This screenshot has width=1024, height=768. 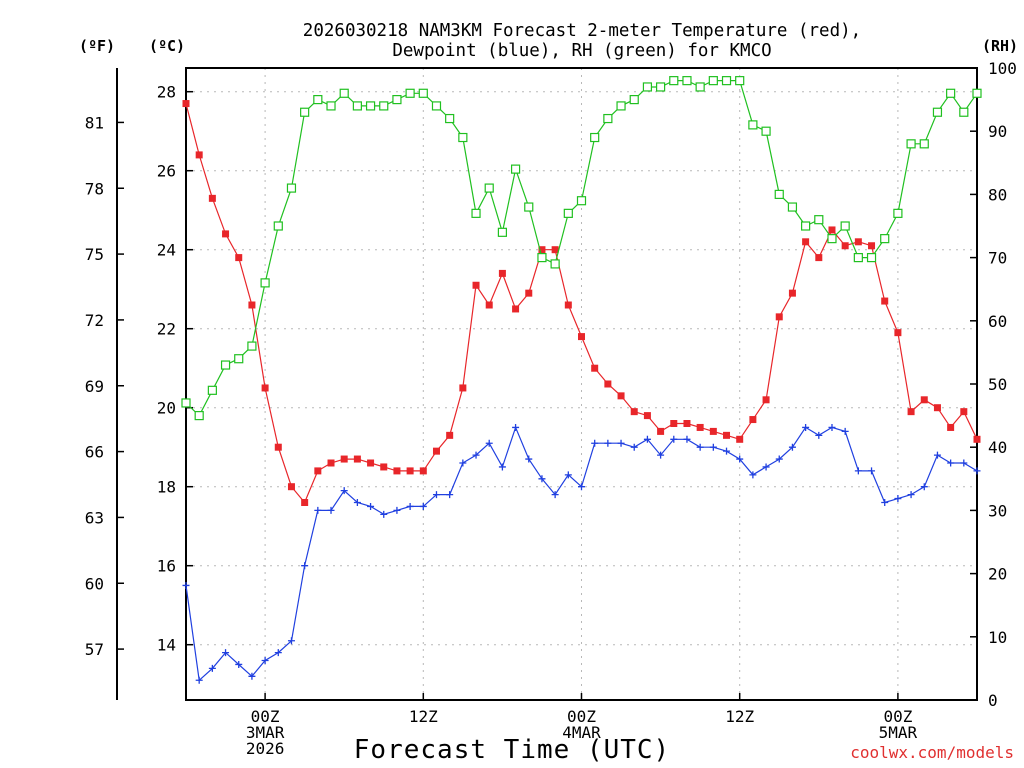 I want to click on celsius-tick-label: 26, so click(x=166, y=171).